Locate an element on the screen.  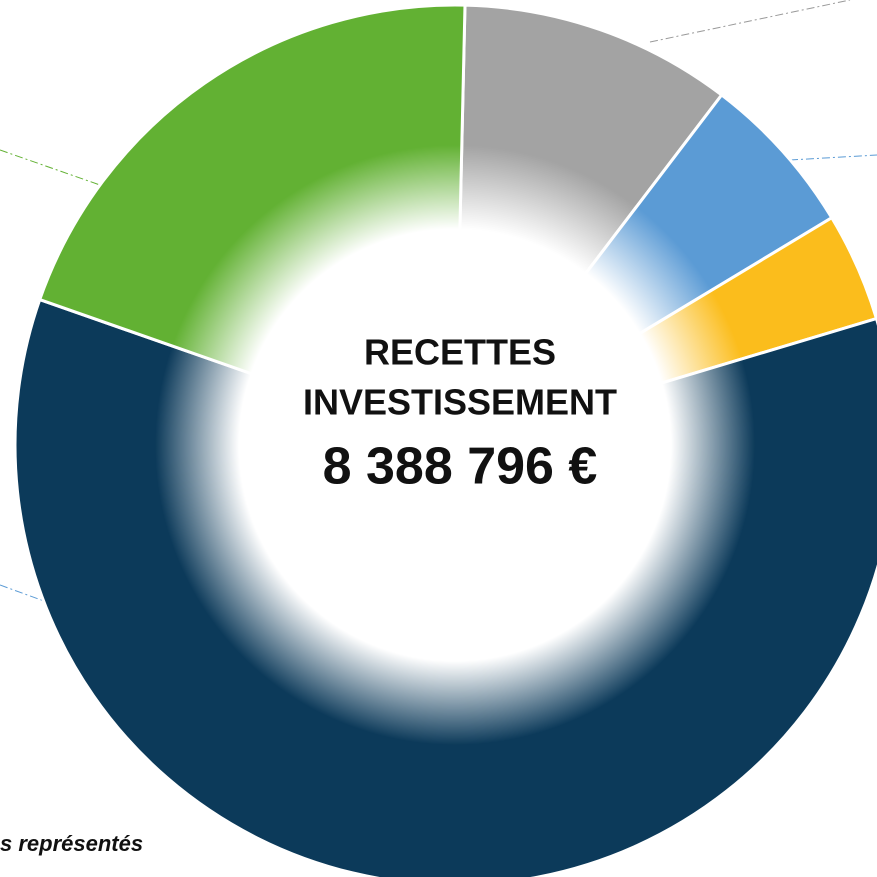
note: s représentés is located at coordinates (71, 843).